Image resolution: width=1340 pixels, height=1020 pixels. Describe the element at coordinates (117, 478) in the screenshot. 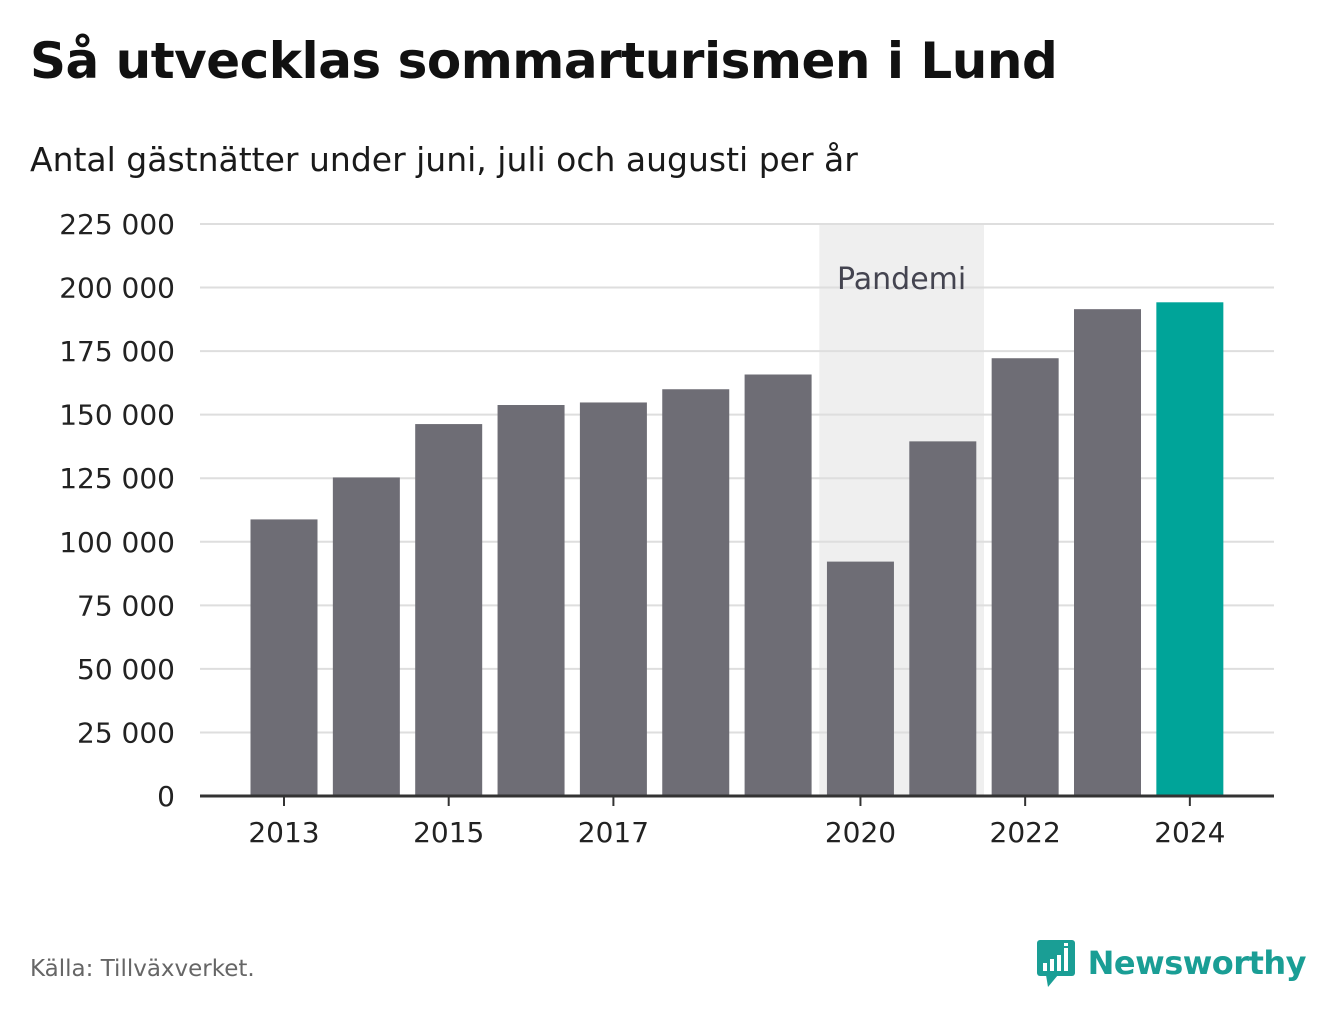

I see `y-tick-label: 125 000` at that location.